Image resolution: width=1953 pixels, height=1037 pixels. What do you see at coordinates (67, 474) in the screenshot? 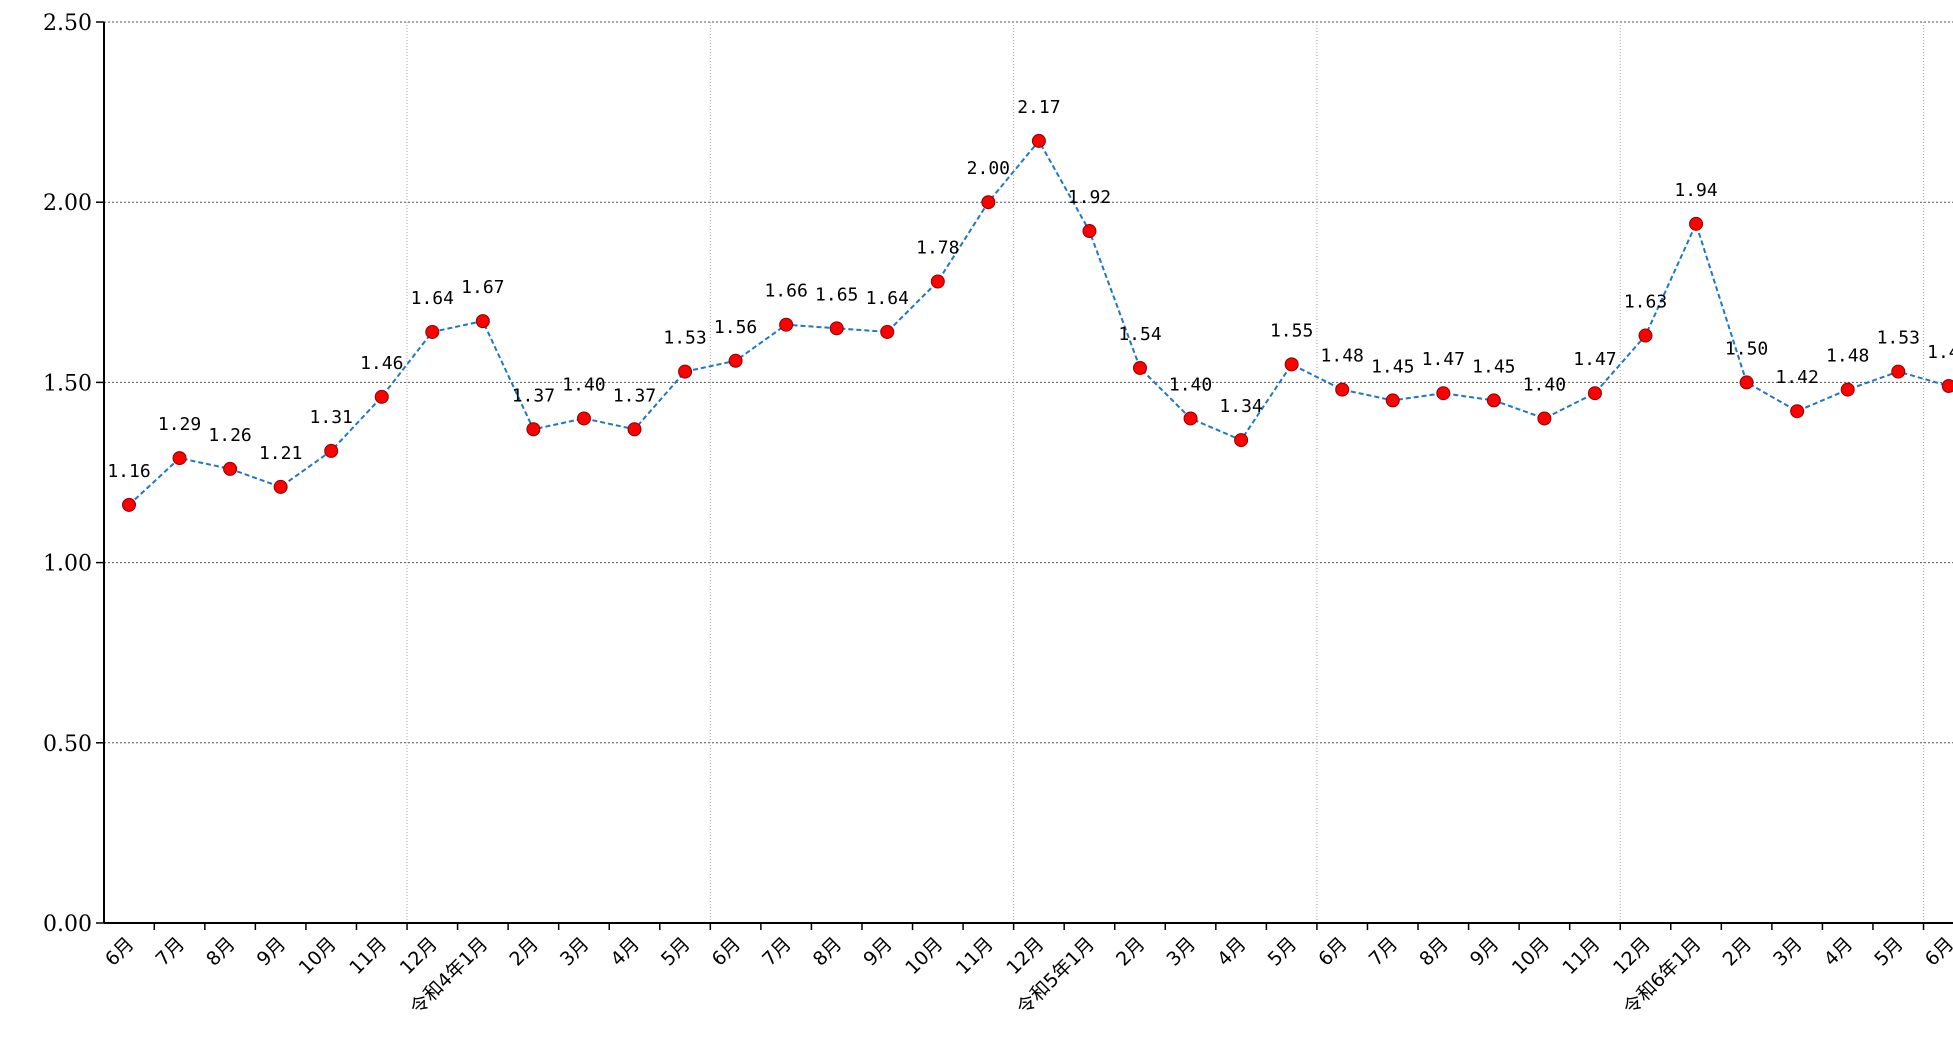
I see `y-axis-ticks: 0.00 0.50 1.00 1.50 2.00 2.50` at bounding box center [67, 474].